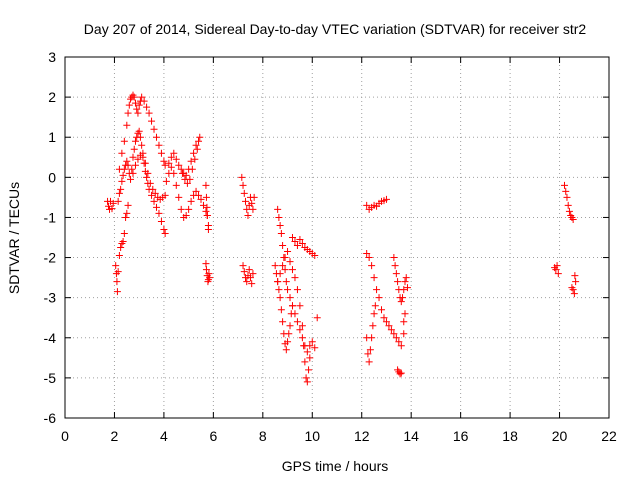 Image resolution: width=640 pixels, height=480 pixels. Describe the element at coordinates (213, 436) in the screenshot. I see `x-tick-label: 6` at that location.